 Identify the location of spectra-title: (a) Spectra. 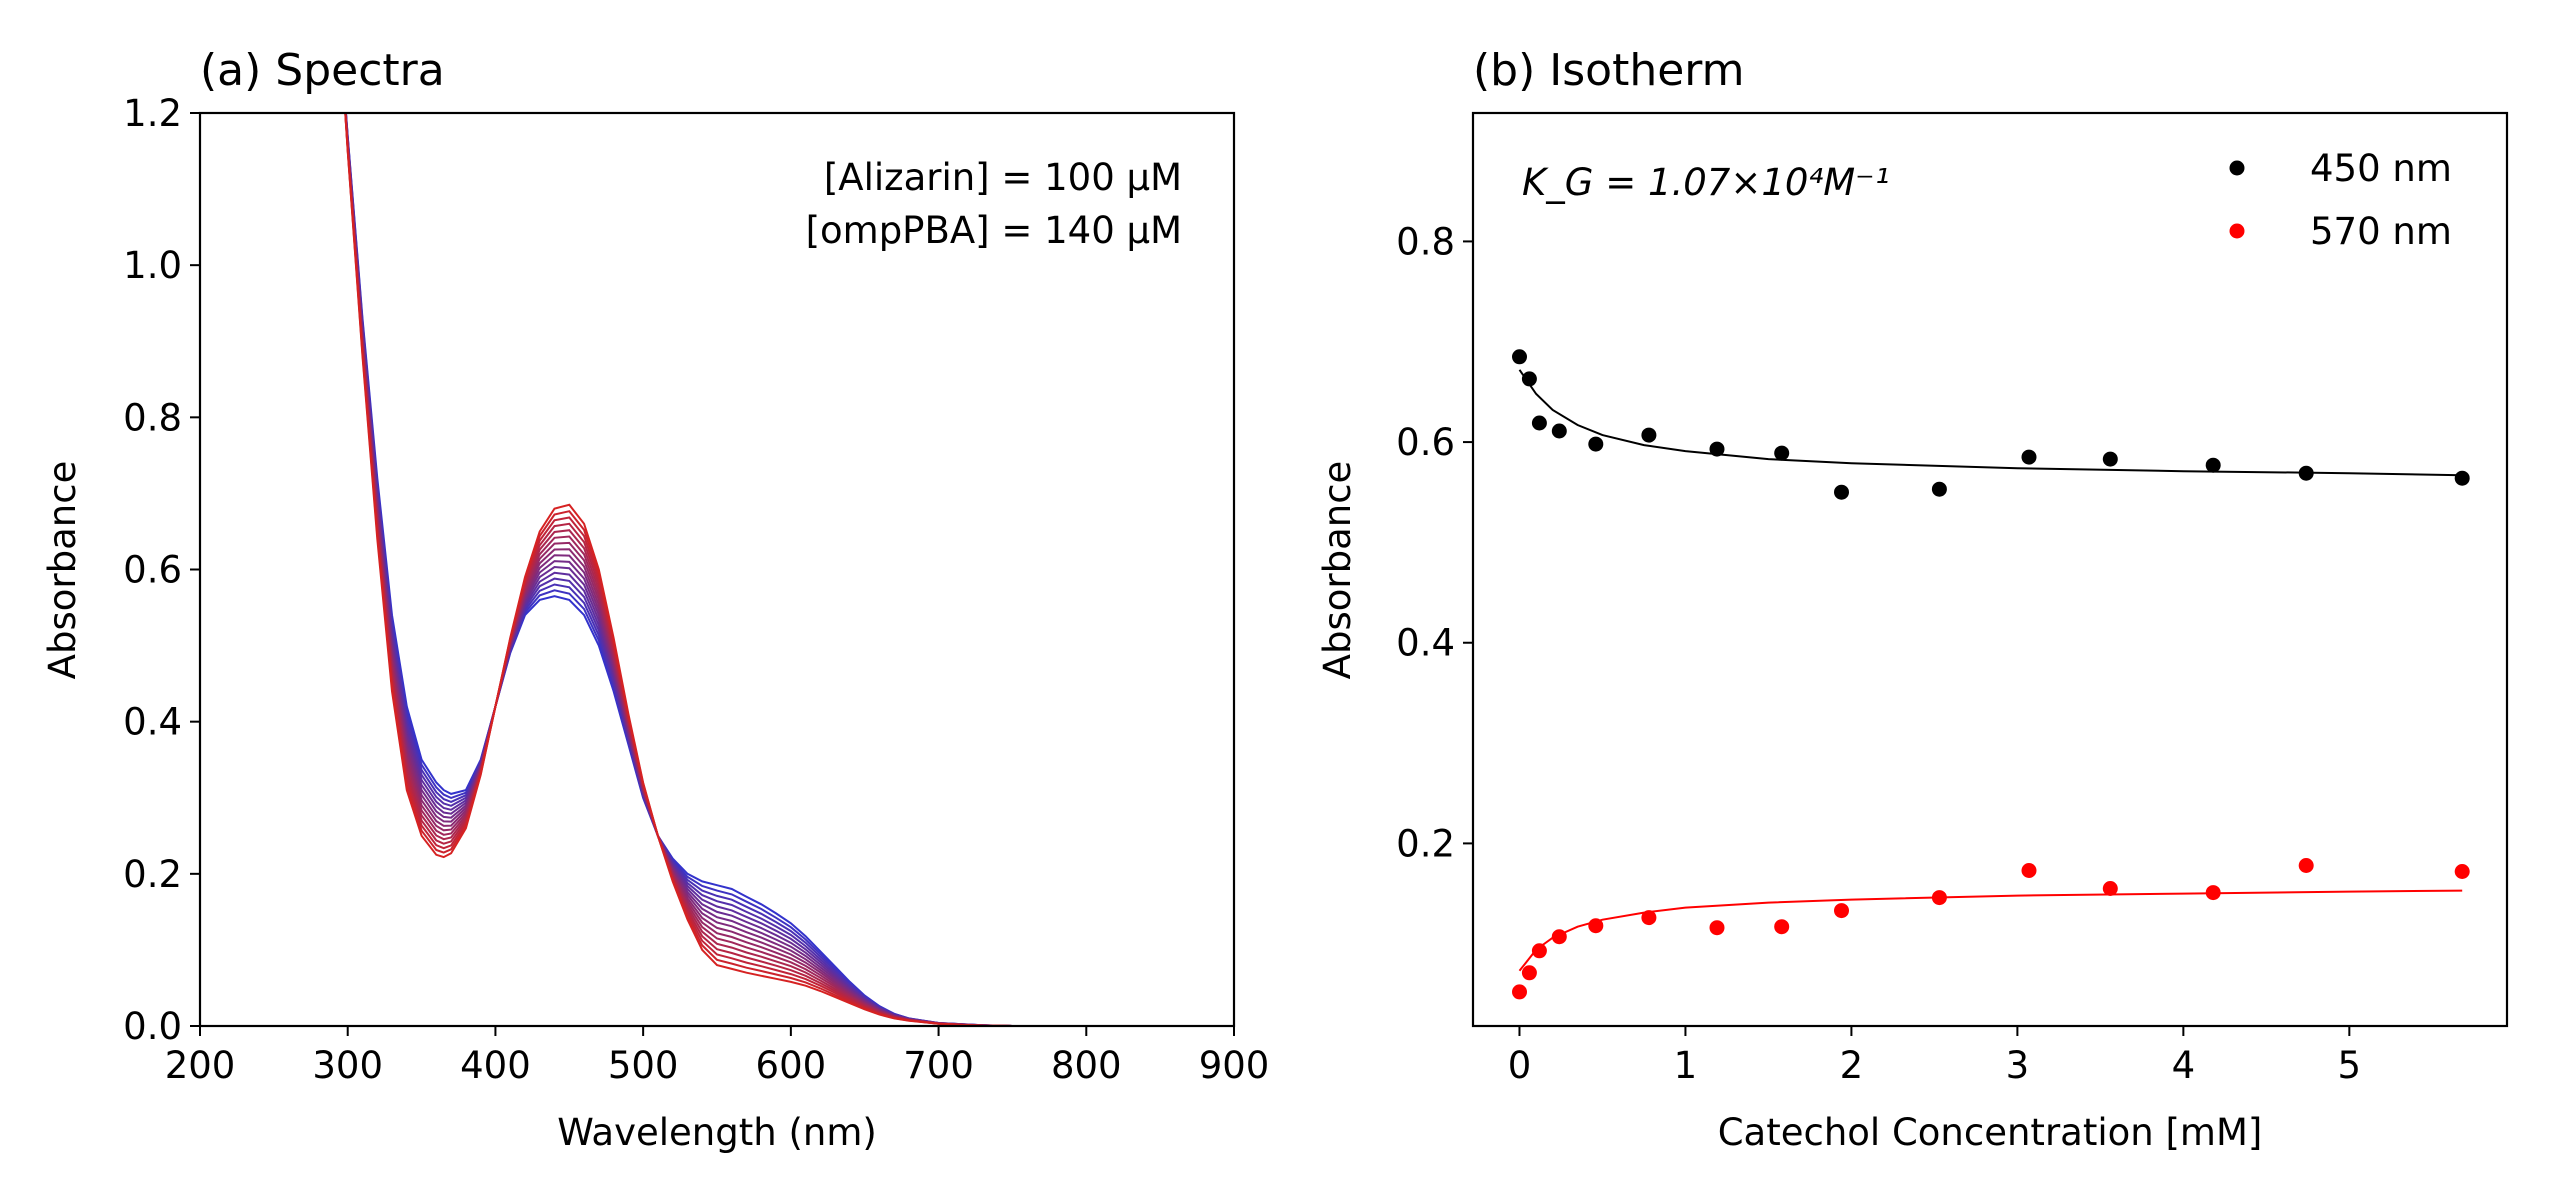
(322, 70).